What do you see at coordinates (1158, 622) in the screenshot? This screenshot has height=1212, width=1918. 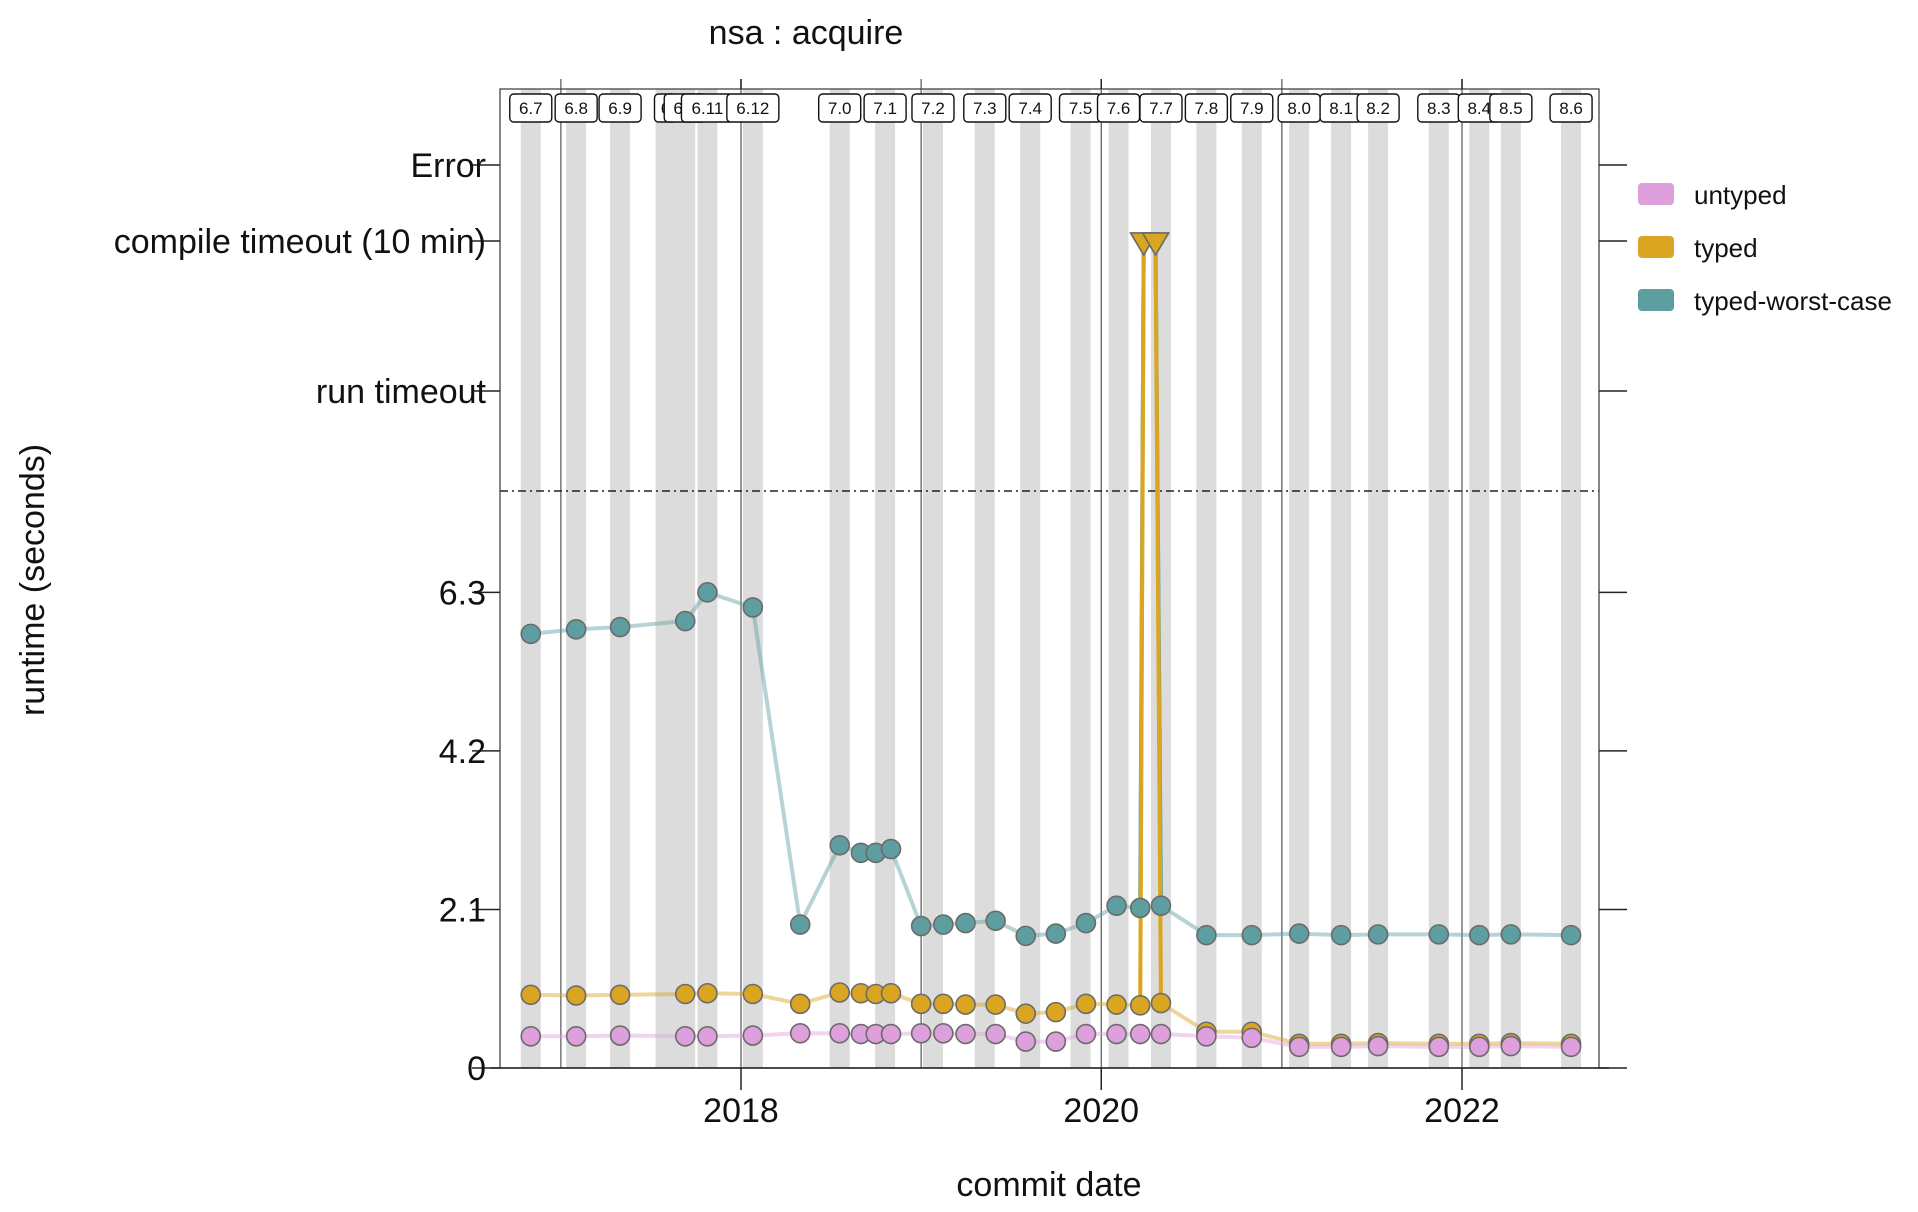 I see `spike-down-typed` at bounding box center [1158, 622].